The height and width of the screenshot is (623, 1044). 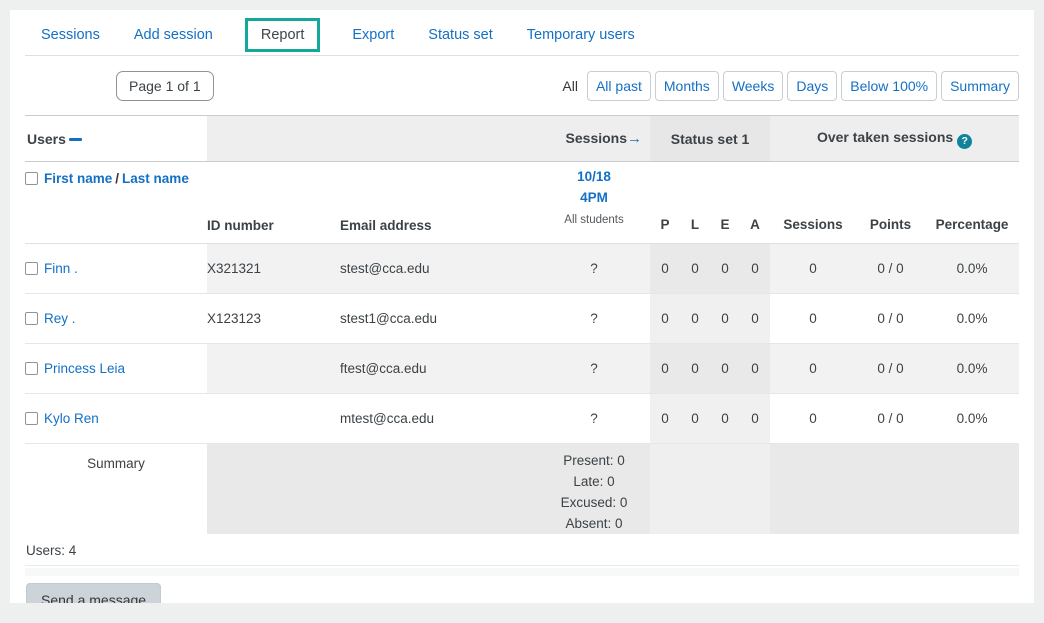 I want to click on email-column-header: Email address, so click(x=439, y=202).